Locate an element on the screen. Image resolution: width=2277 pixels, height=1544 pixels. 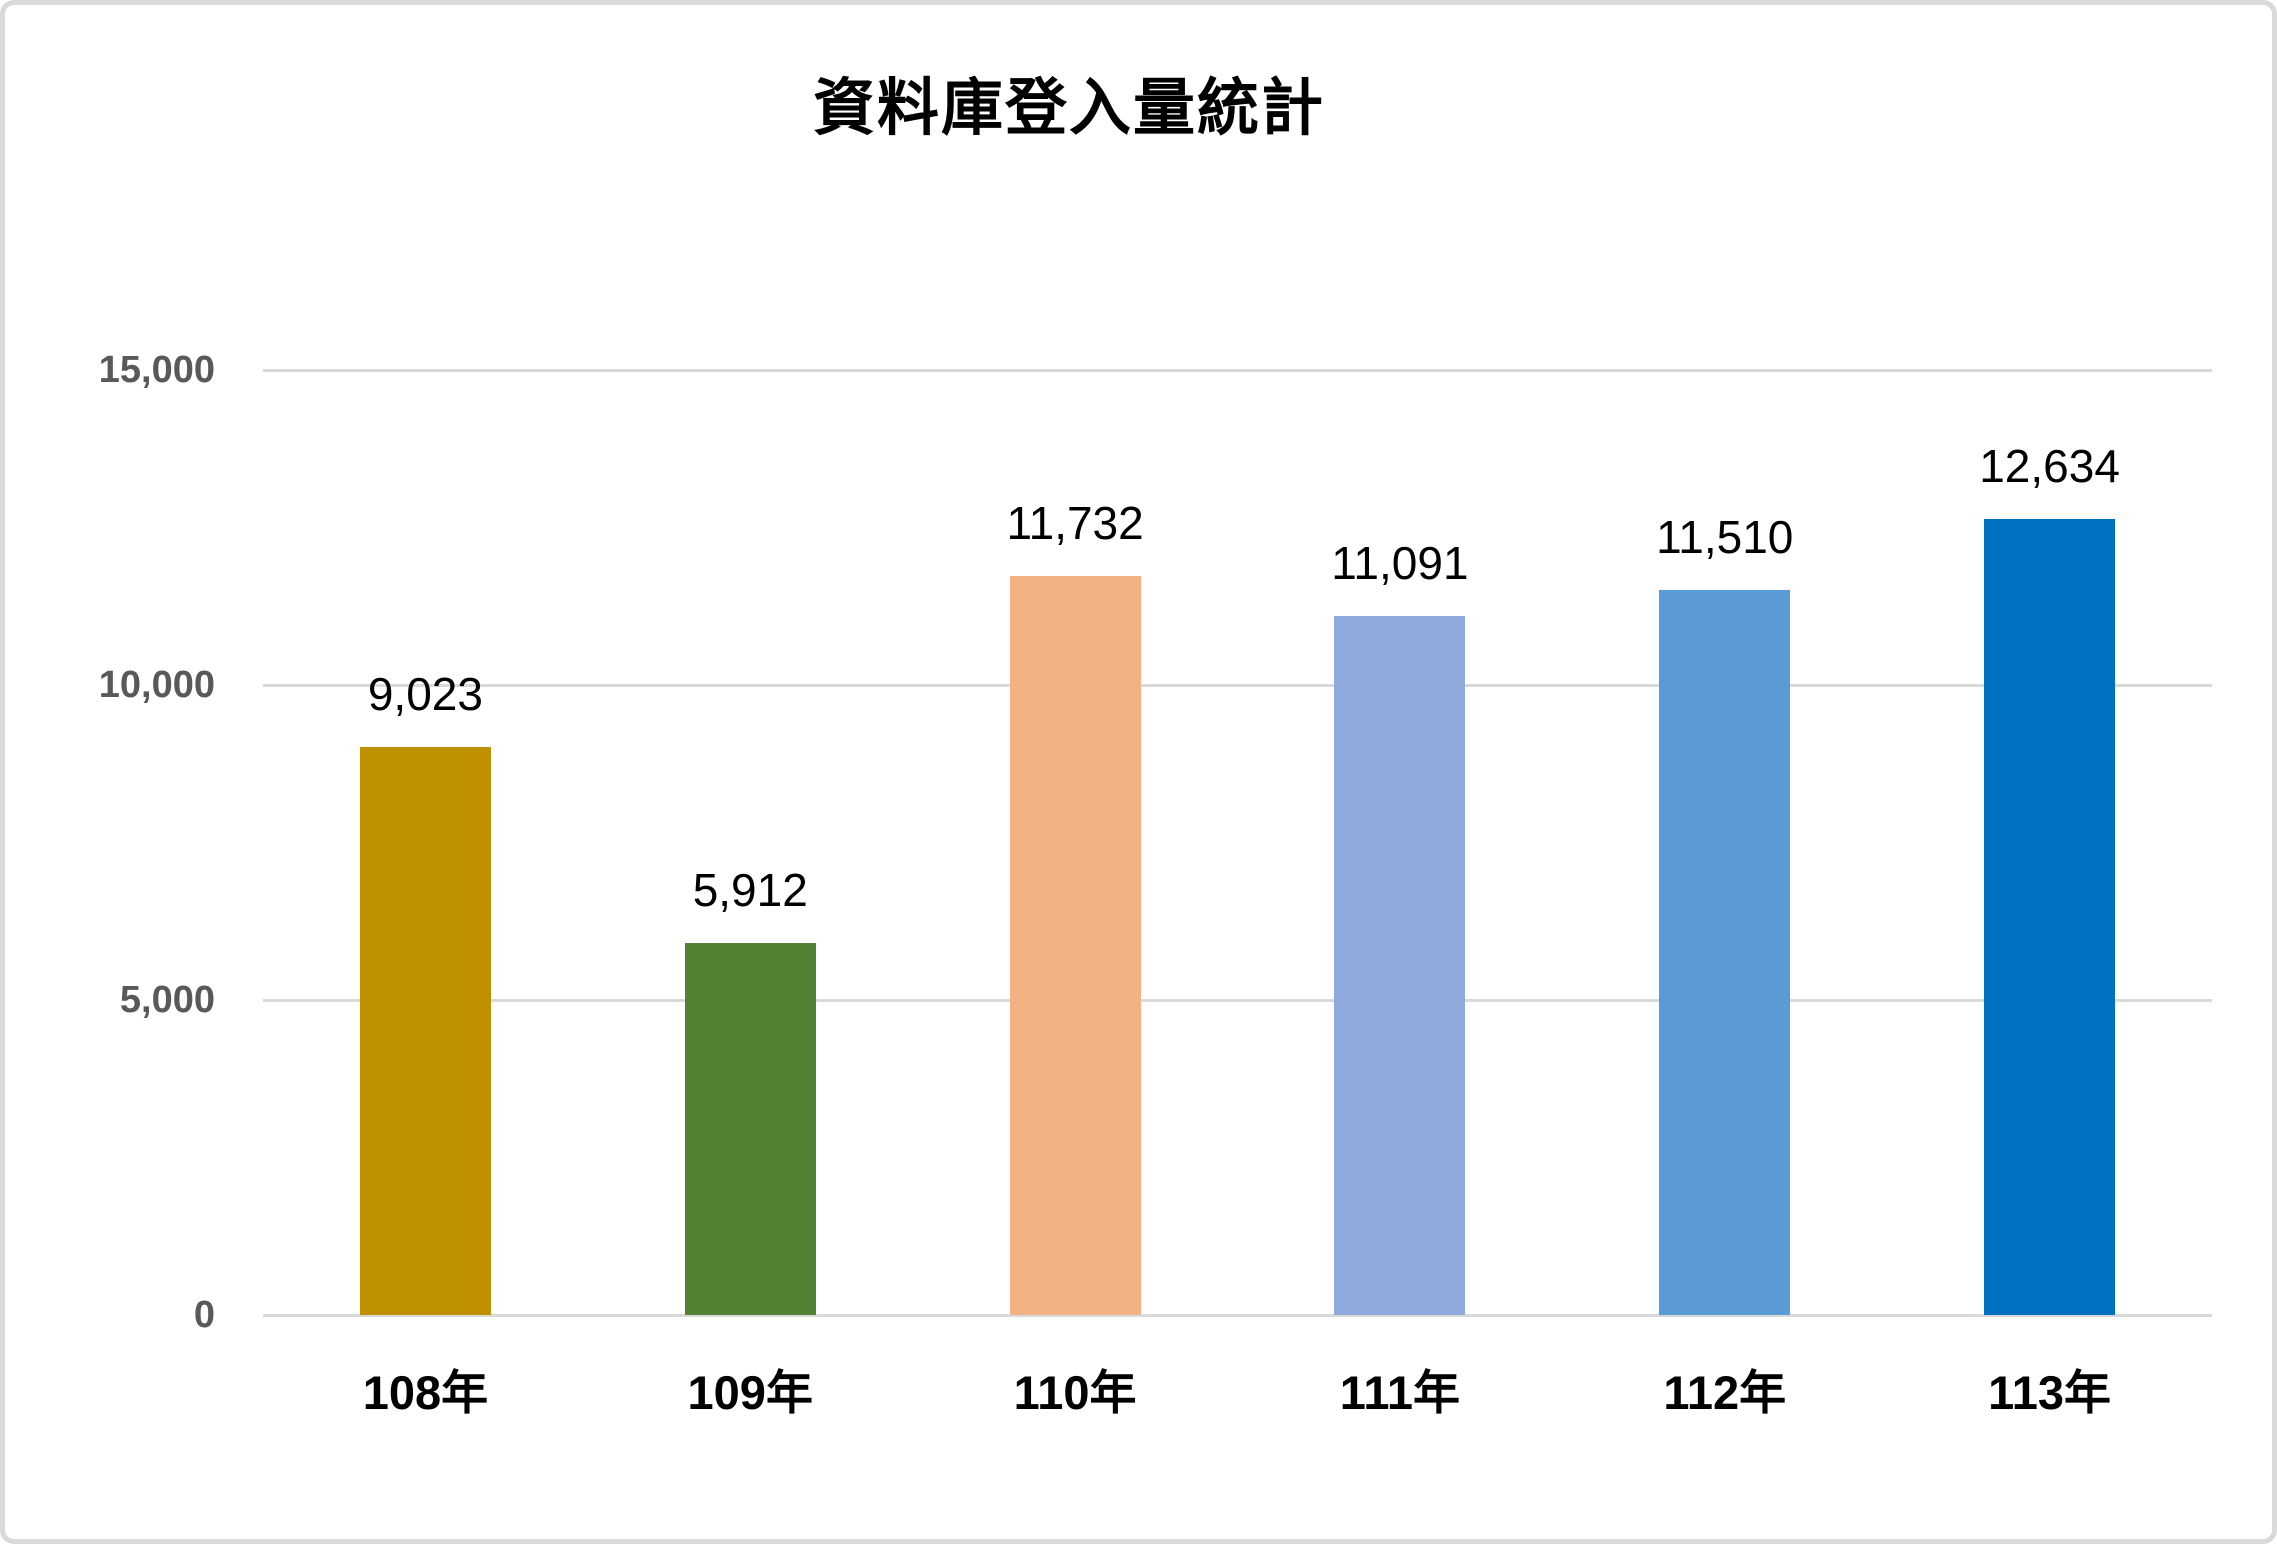
y-axis-tick-label: 10,000 is located at coordinates (156, 685).